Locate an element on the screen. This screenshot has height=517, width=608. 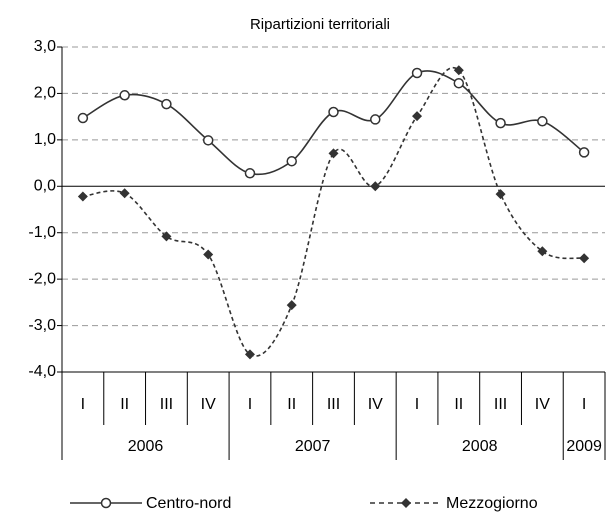
y-tick-label: 1,0 is located at coordinates (45, 139).